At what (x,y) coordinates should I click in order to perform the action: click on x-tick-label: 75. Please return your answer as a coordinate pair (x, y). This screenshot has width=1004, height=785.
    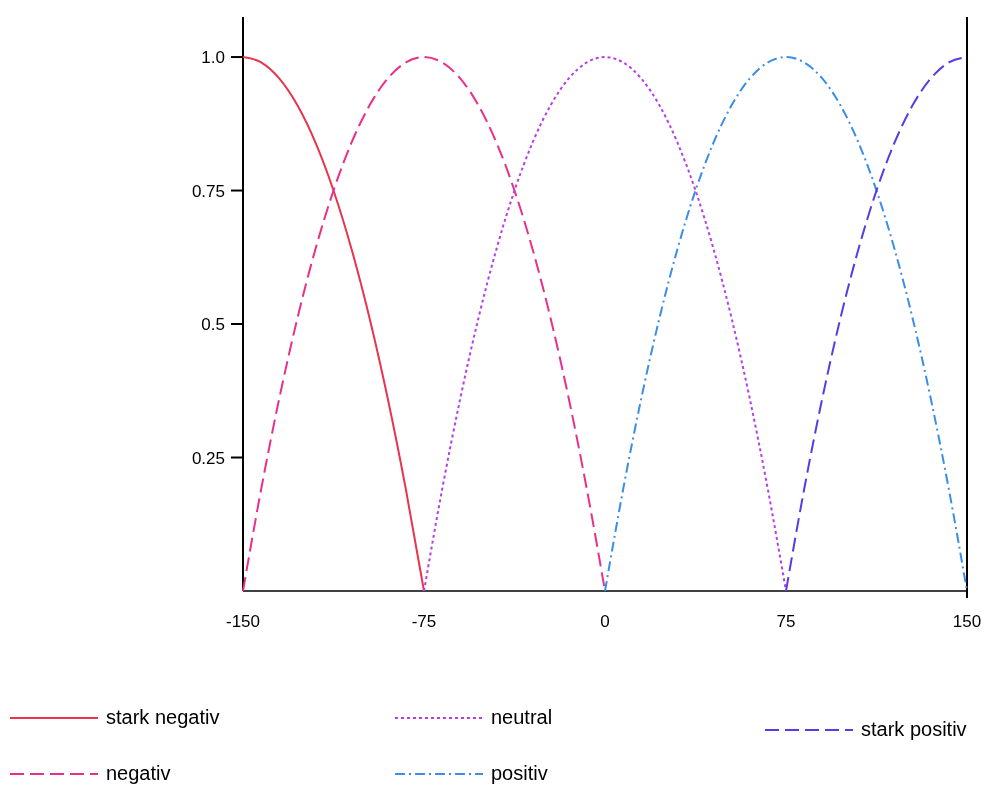
    Looking at the image, I should click on (786, 621).